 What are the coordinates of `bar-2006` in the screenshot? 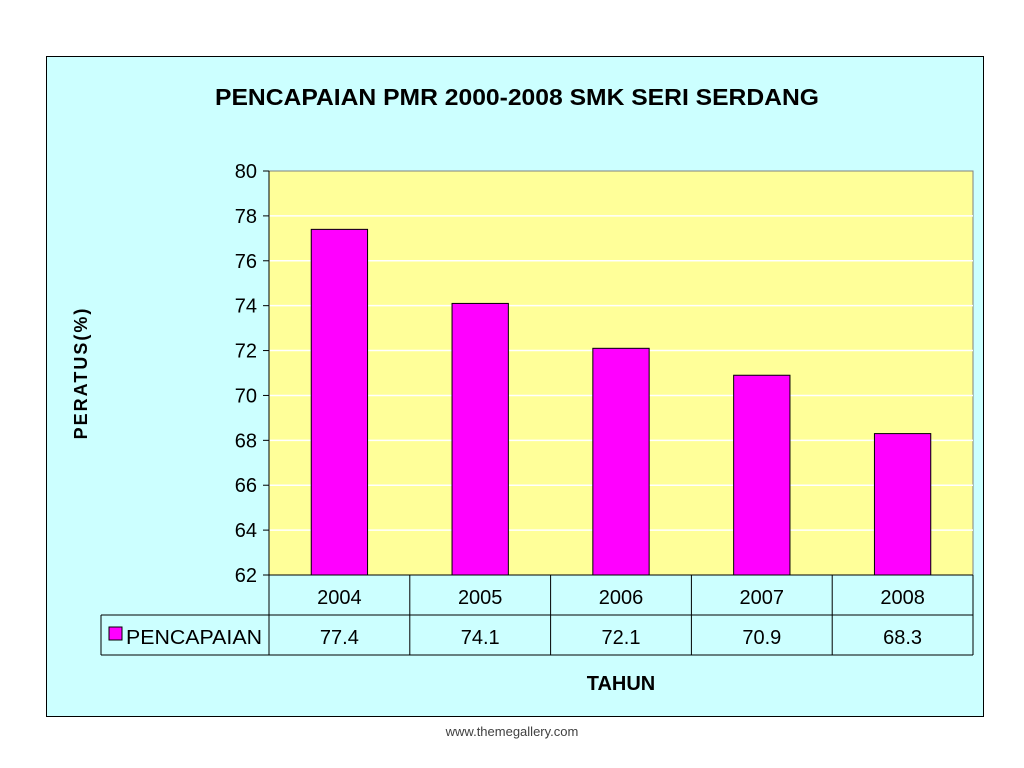 It's located at (621, 461).